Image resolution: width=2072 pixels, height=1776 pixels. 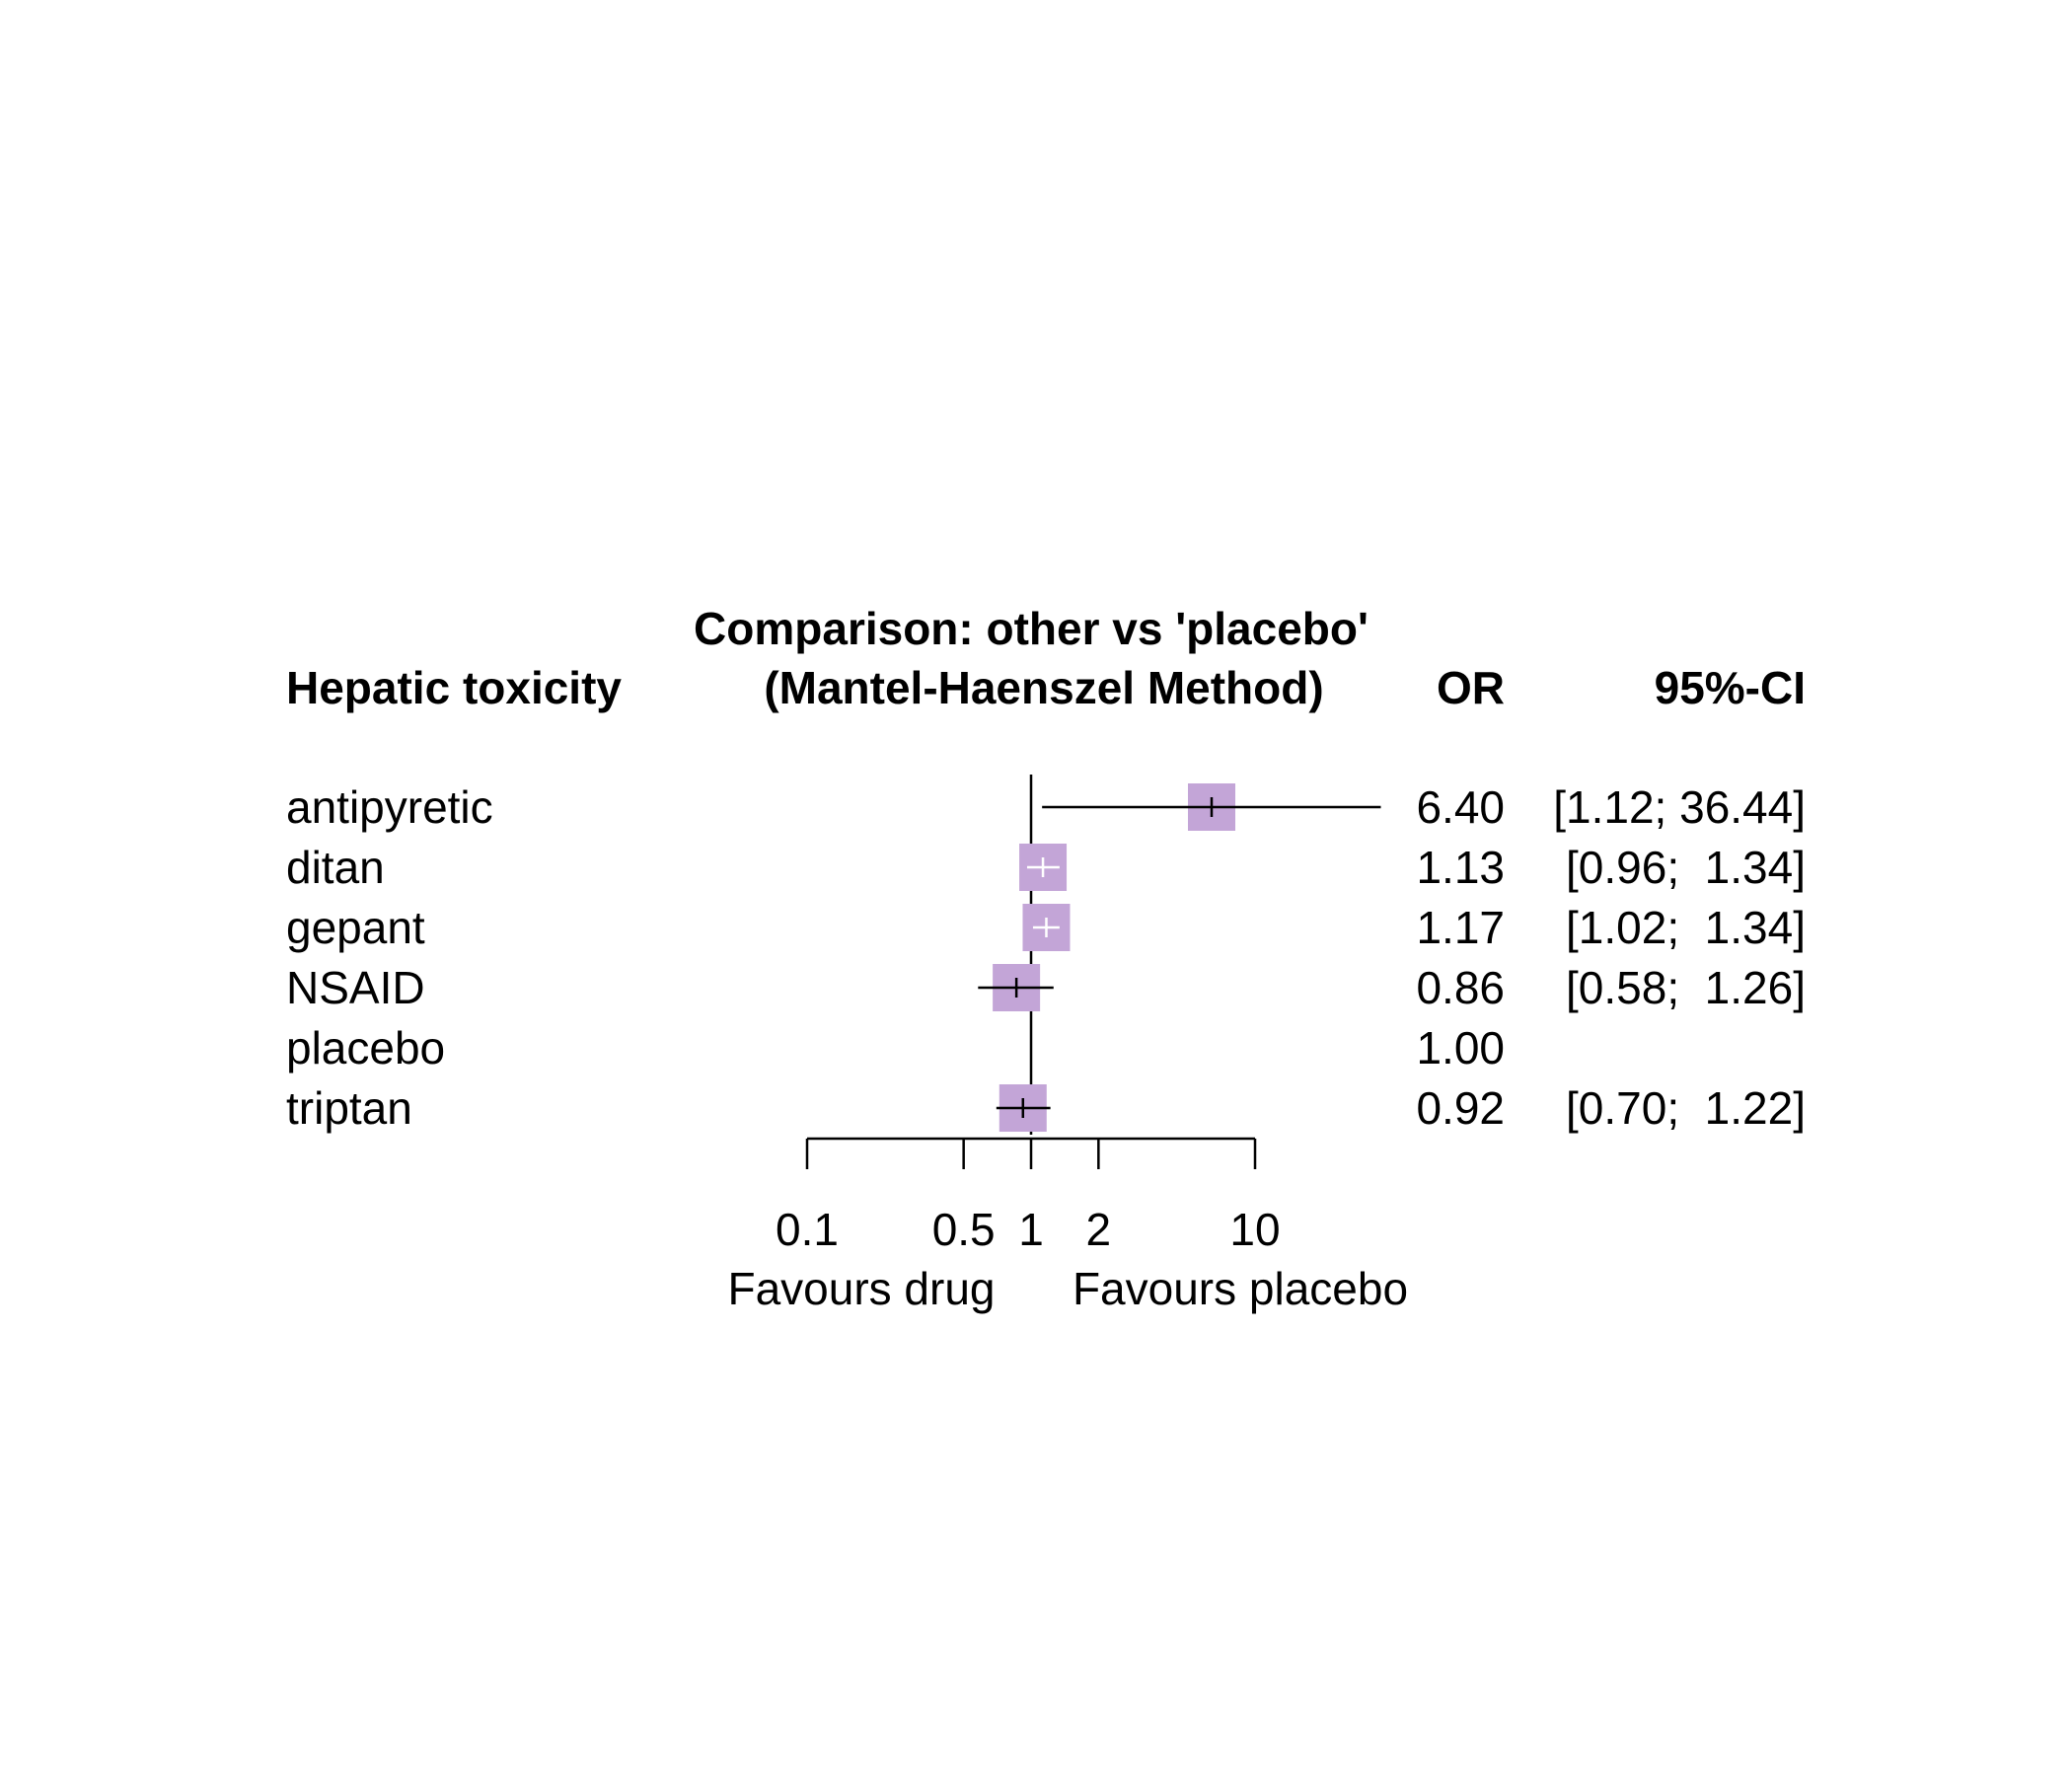 What do you see at coordinates (964, 1230) in the screenshot?
I see `x-tick-label: 0.5` at bounding box center [964, 1230].